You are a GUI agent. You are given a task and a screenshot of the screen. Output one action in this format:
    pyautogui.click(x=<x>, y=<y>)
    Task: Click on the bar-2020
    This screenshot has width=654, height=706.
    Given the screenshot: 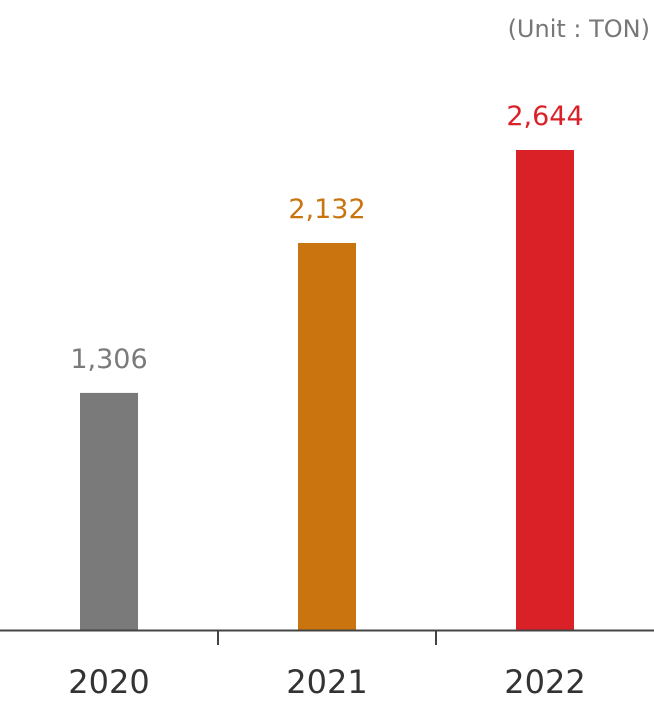 What is the action you would take?
    pyautogui.click(x=109, y=511)
    